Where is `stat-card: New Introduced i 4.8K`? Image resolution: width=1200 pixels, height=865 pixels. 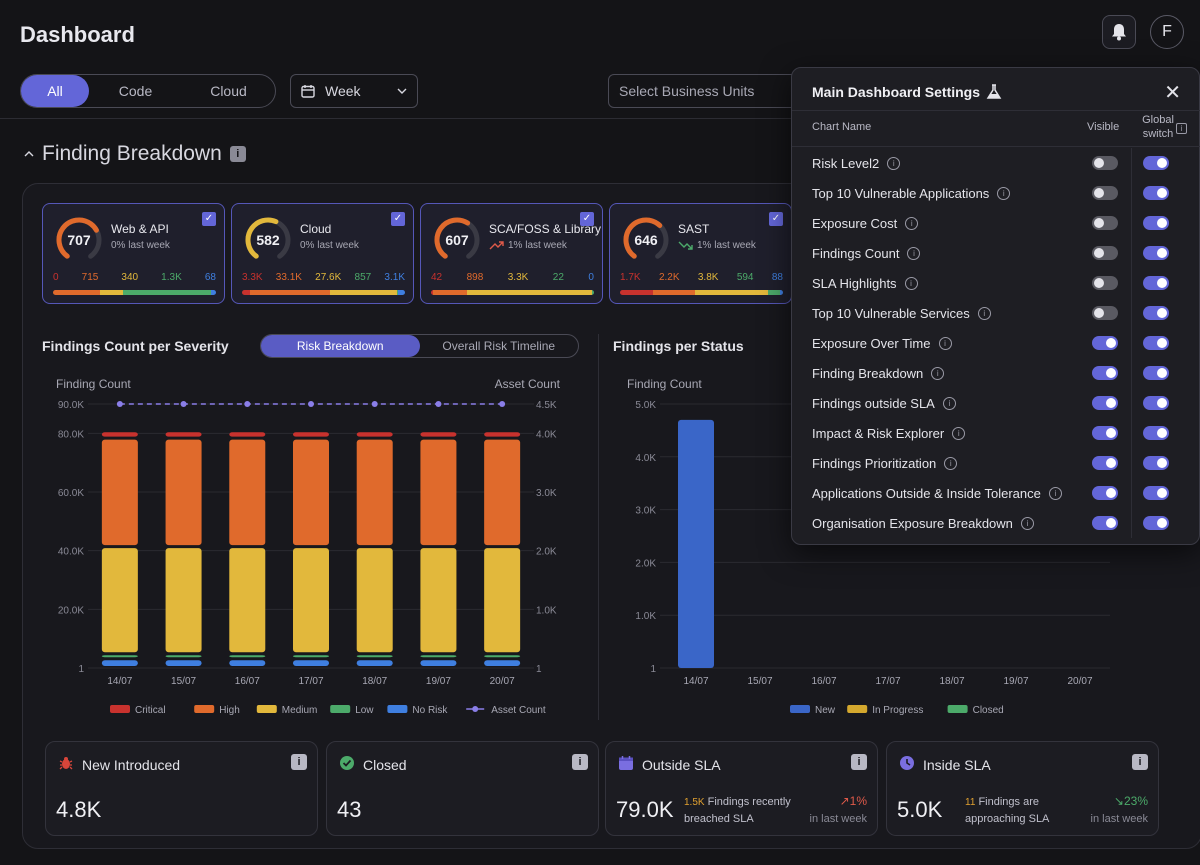
stat-card: New Introduced i 4.8K is located at coordinates (181, 788).